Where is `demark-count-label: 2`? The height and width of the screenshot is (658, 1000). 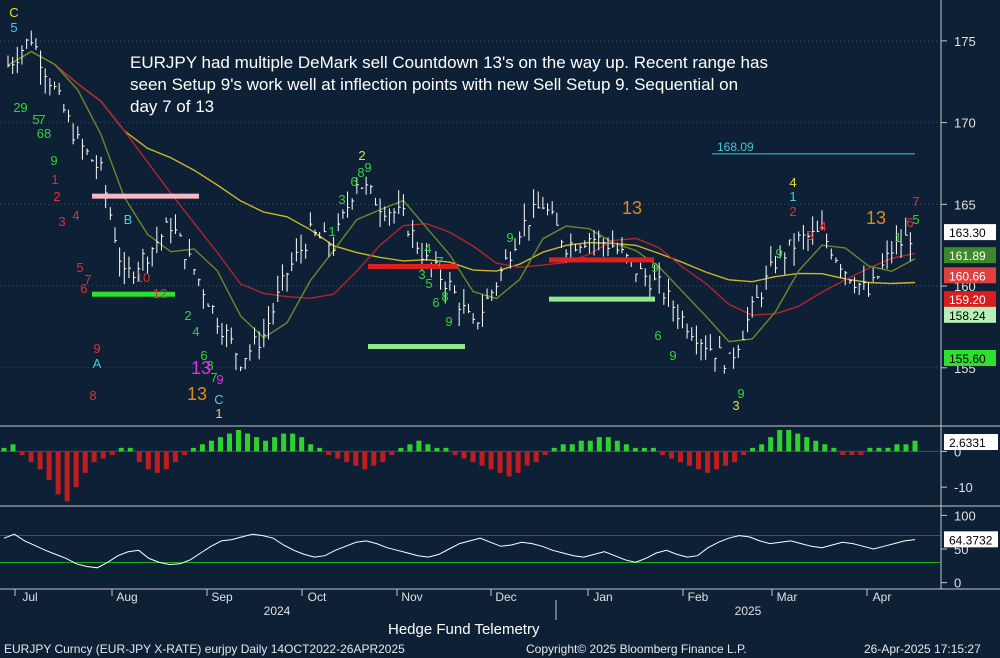 demark-count-label: 2 is located at coordinates (792, 211).